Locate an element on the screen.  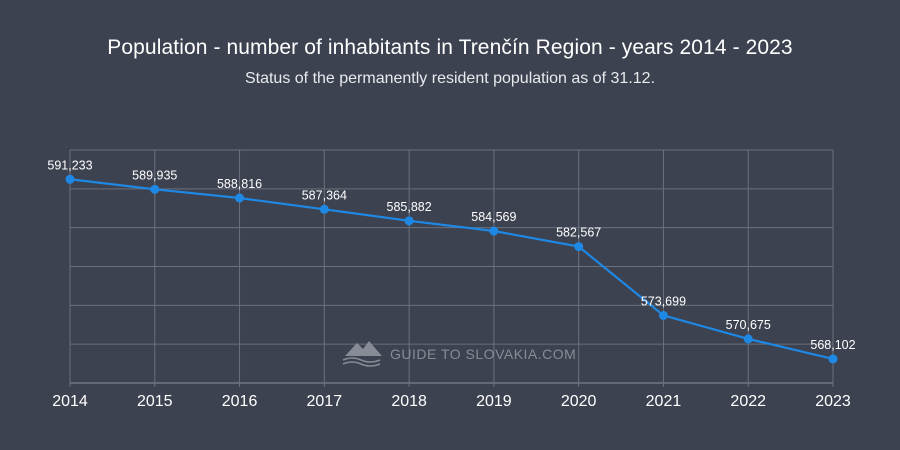
data-label-2016: 588,816 is located at coordinates (239, 184).